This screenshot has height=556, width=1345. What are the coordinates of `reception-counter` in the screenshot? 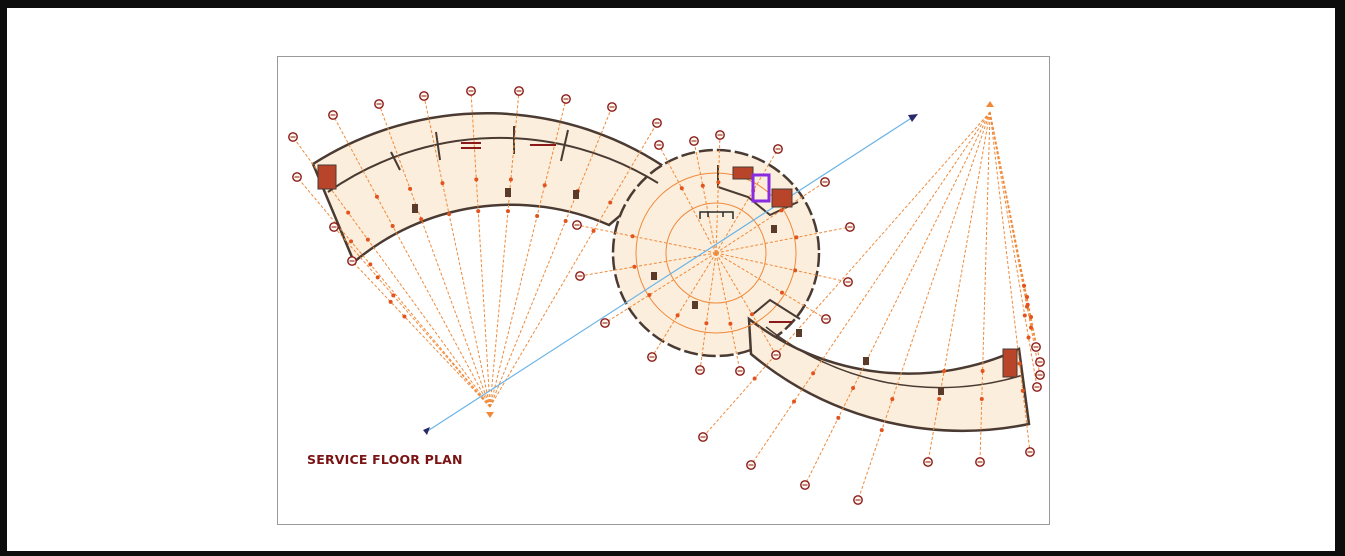 It's located at (716, 215).